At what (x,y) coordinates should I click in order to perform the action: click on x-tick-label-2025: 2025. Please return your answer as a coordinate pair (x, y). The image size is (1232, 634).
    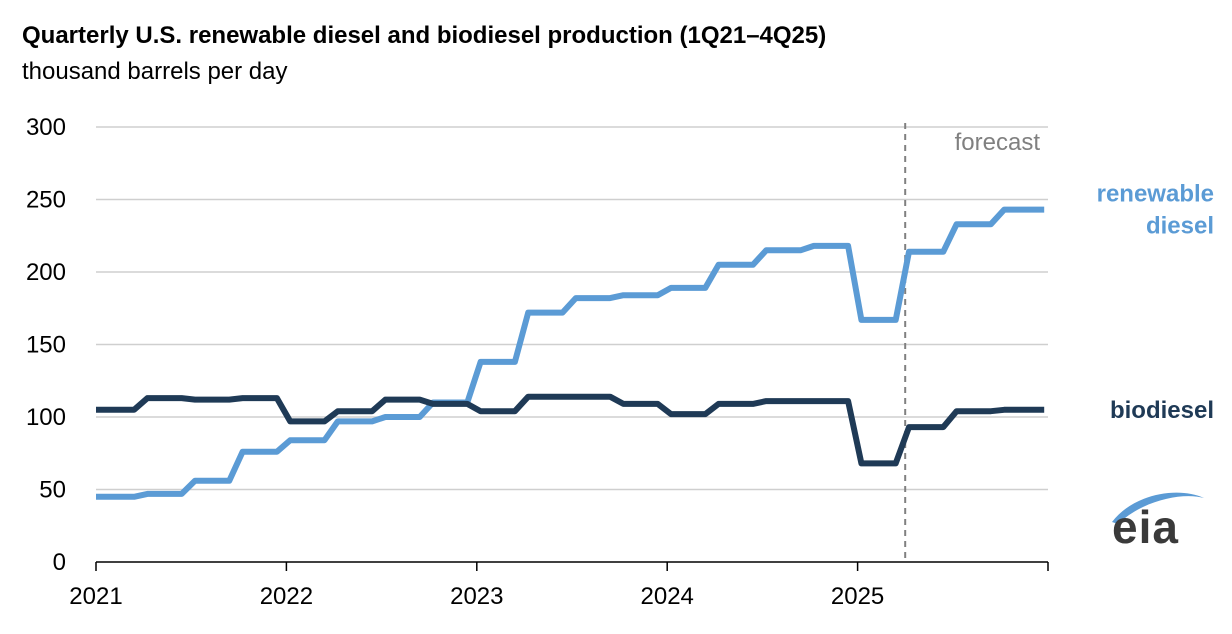
    Looking at the image, I should click on (857, 596).